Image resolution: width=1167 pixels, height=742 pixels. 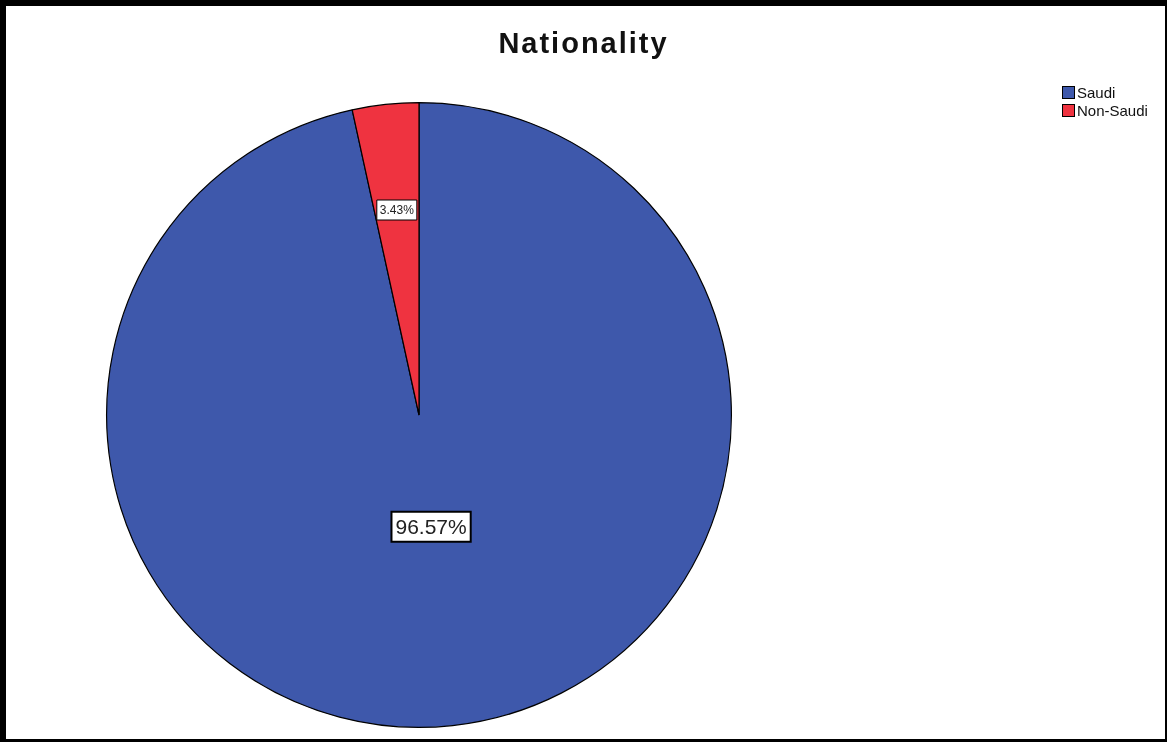 What do you see at coordinates (397, 210) in the screenshot?
I see `data-label: 3.43%` at bounding box center [397, 210].